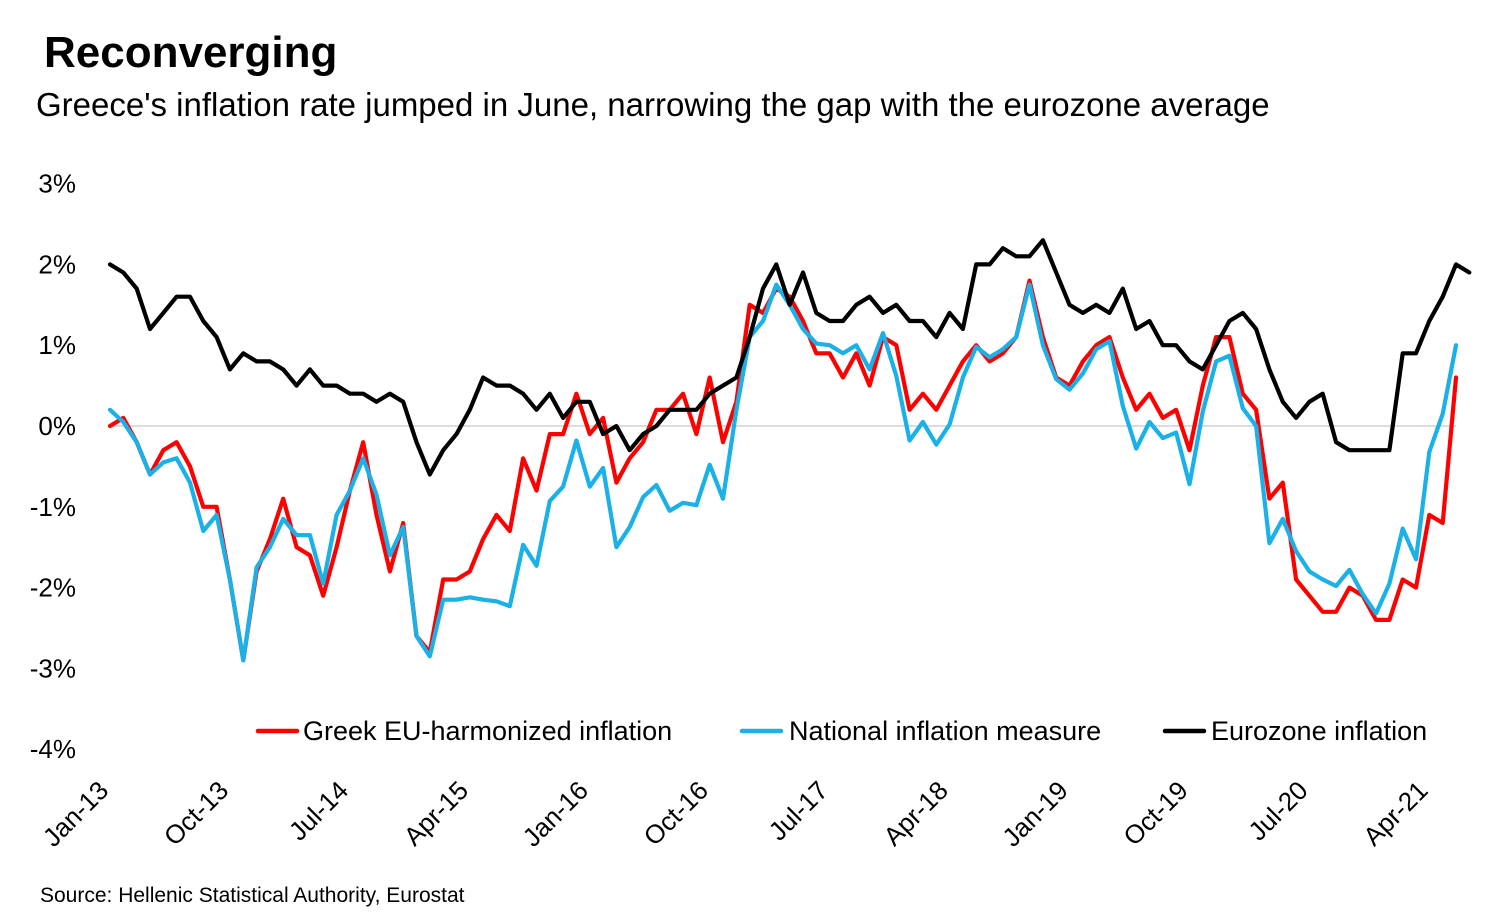  What do you see at coordinates (53, 588) in the screenshot?
I see `y-tick-label: -2%` at bounding box center [53, 588].